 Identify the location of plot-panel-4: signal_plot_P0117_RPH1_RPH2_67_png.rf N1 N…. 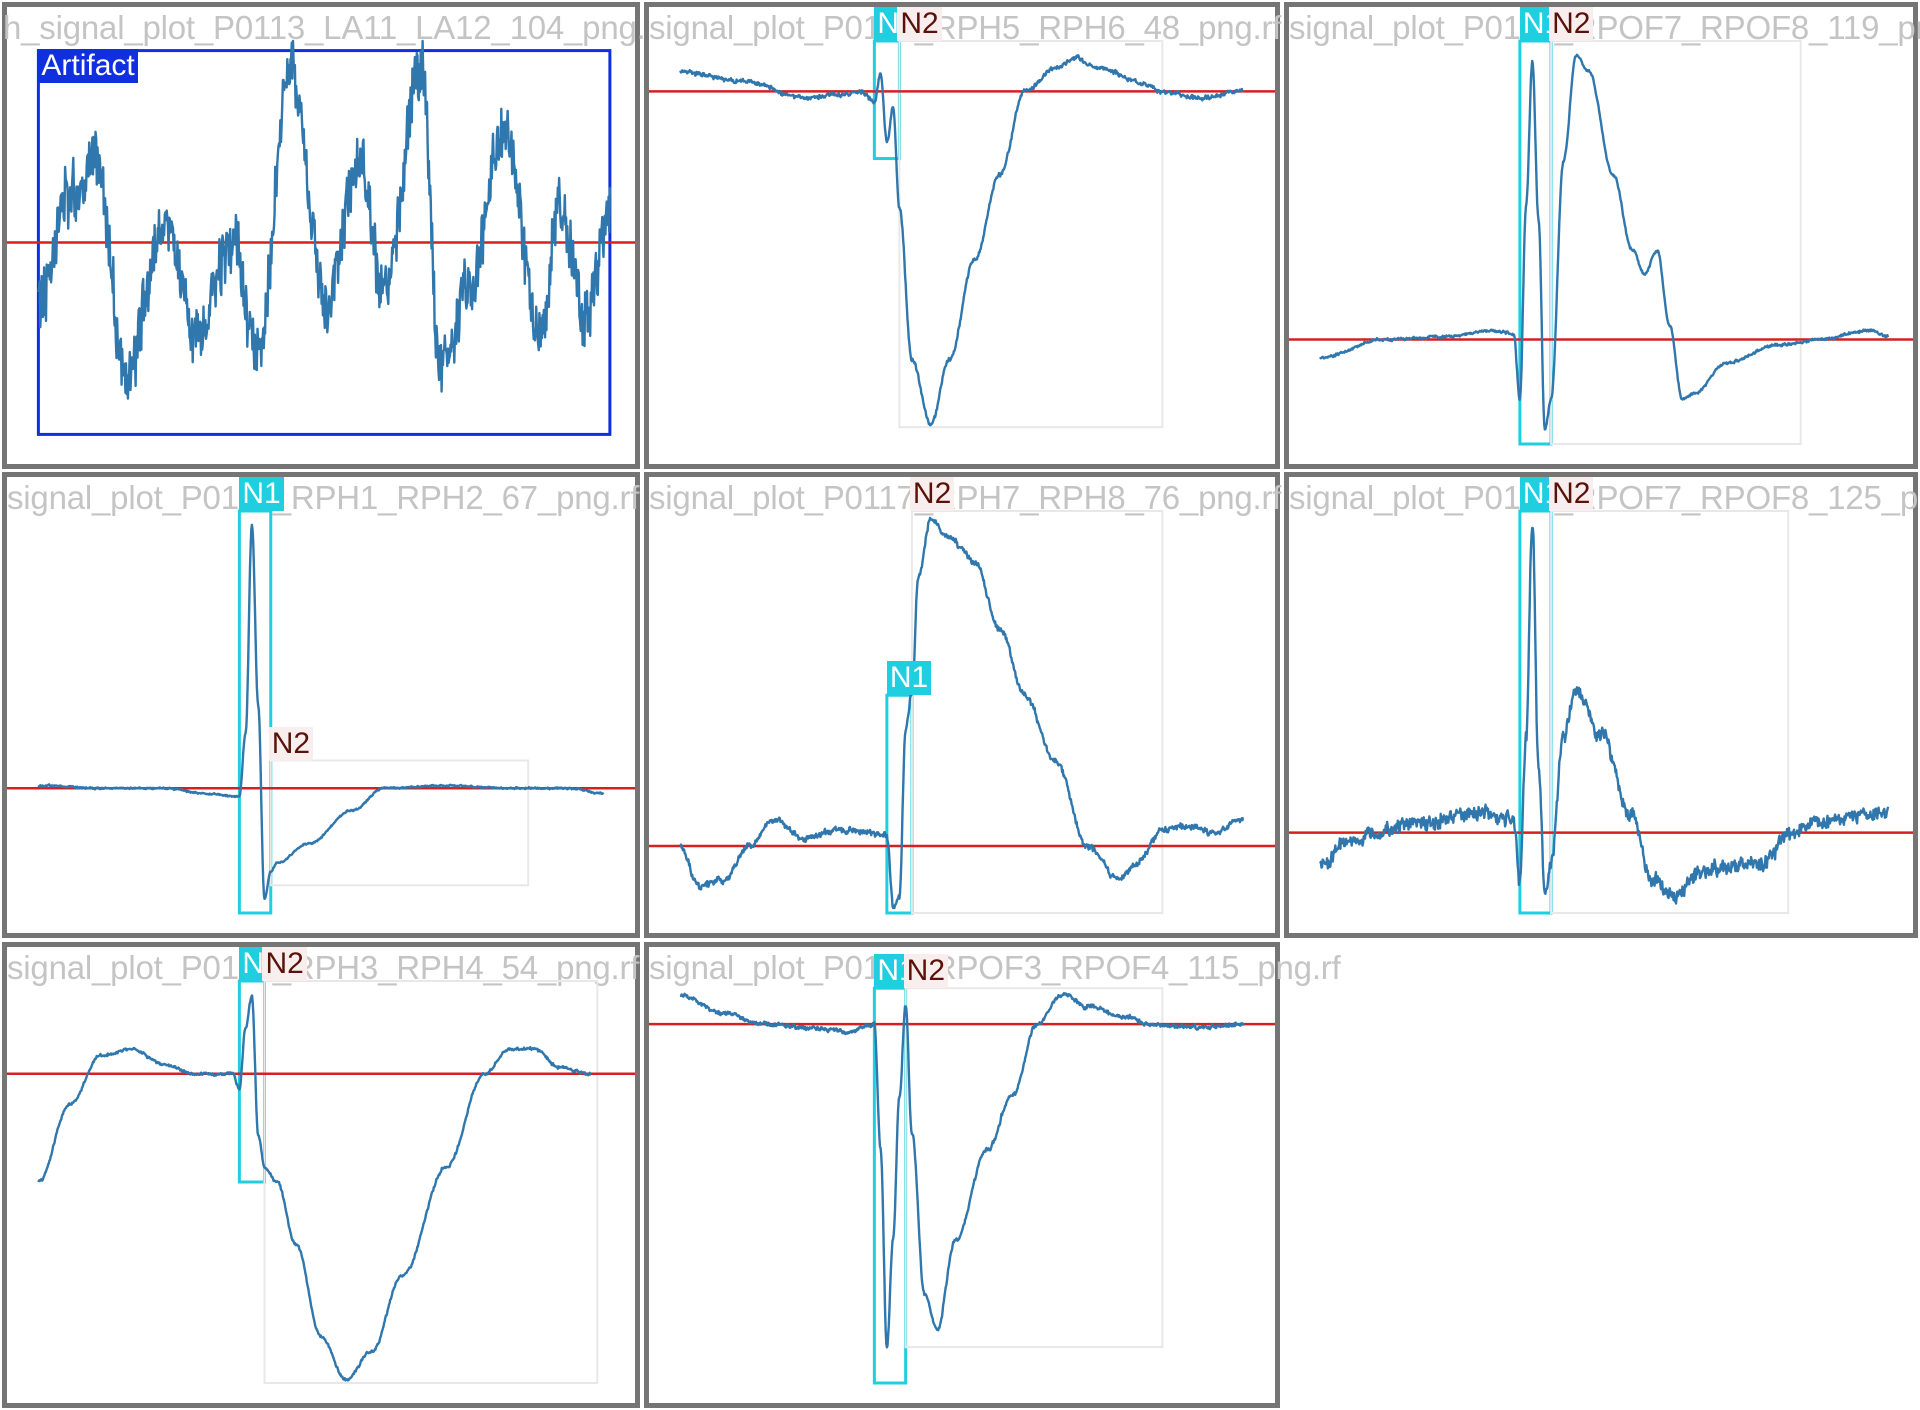
(321, 705).